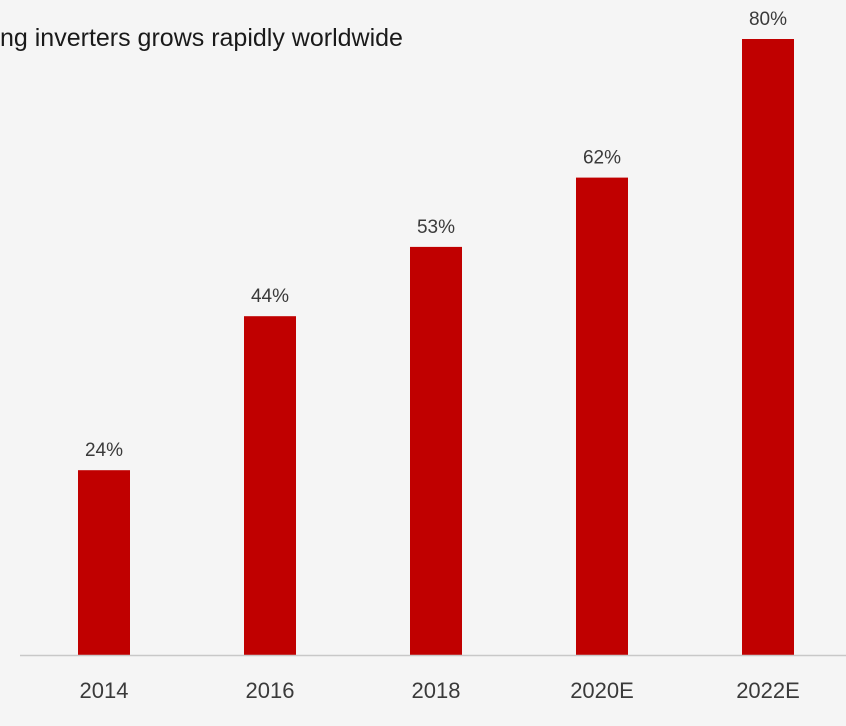  I want to click on x-tick-label: 2018, so click(436, 690).